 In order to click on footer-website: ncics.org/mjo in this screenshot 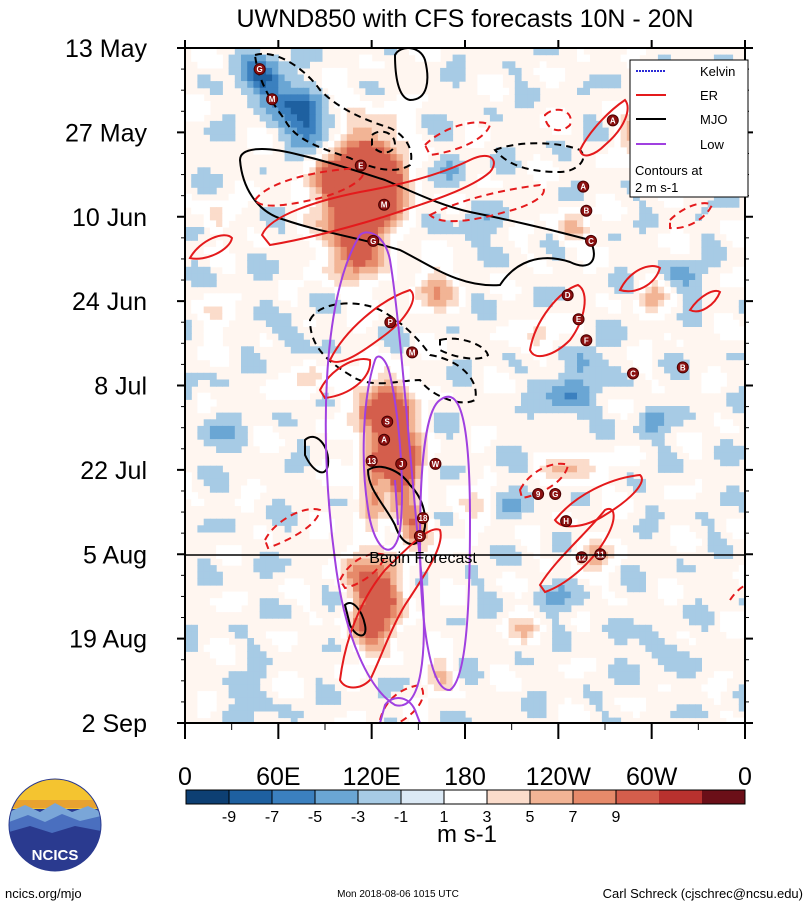, I will do `click(43, 893)`.